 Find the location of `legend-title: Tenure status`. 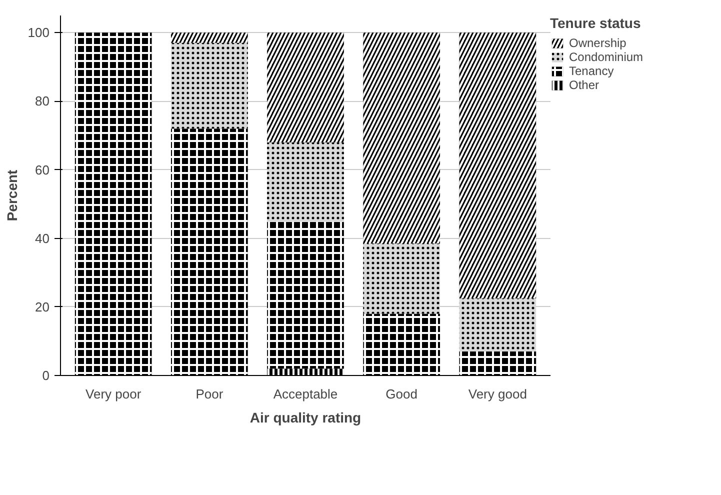

legend-title: Tenure status is located at coordinates (596, 23).